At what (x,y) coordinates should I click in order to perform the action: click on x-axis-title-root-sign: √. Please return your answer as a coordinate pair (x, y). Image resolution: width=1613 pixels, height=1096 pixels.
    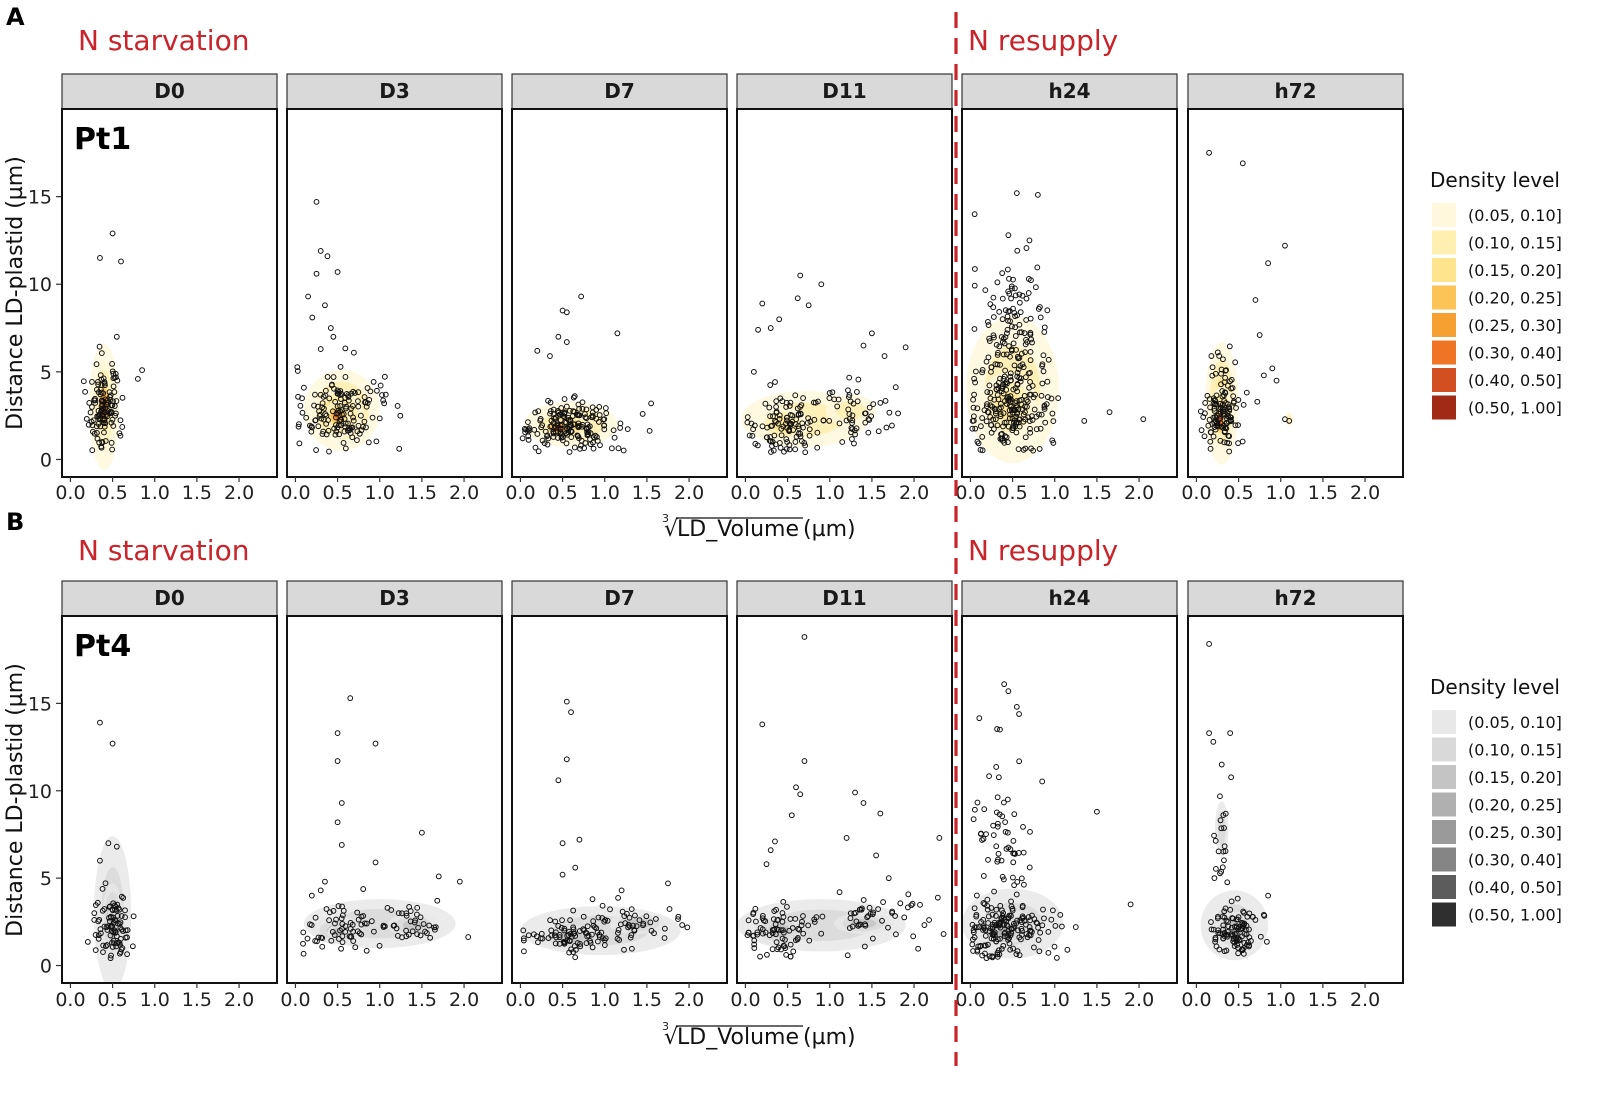
    Looking at the image, I should click on (671, 1037).